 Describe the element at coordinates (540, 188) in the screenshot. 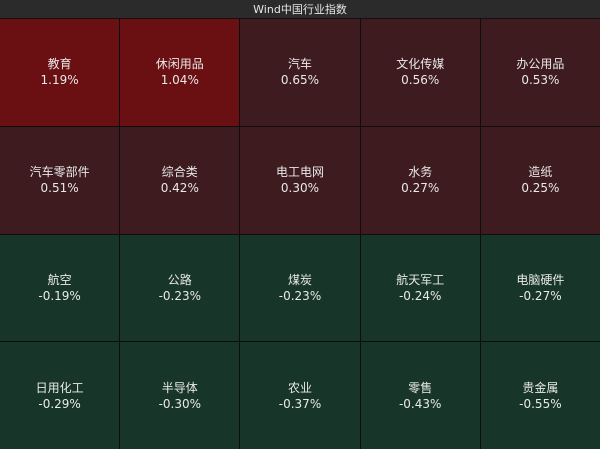

I see `industry-change: 0.25%` at that location.